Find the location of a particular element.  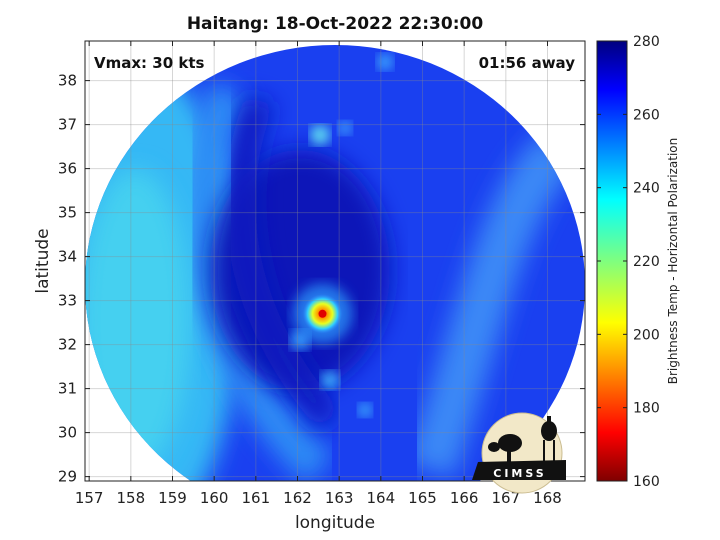

storm-center-marker is located at coordinates (322, 313).